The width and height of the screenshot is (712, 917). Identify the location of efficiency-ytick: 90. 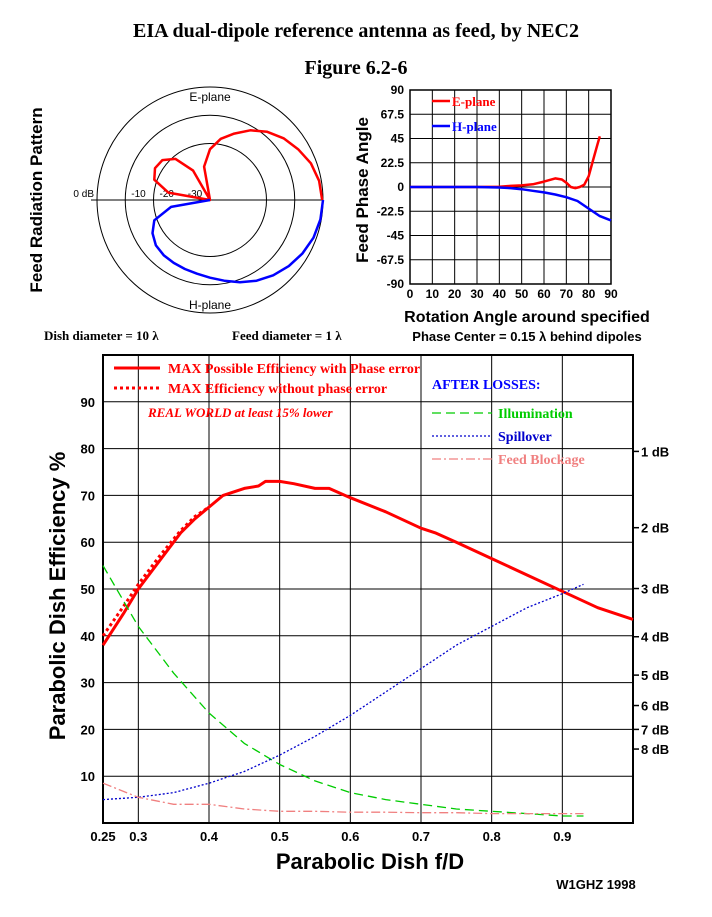
(88, 402).